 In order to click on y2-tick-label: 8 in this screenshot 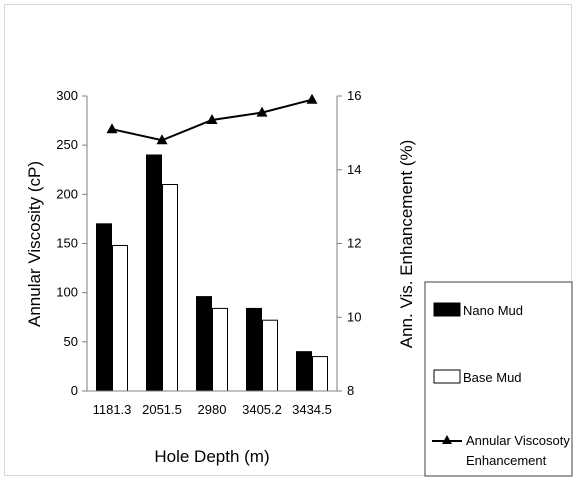, I will do `click(350, 390)`.